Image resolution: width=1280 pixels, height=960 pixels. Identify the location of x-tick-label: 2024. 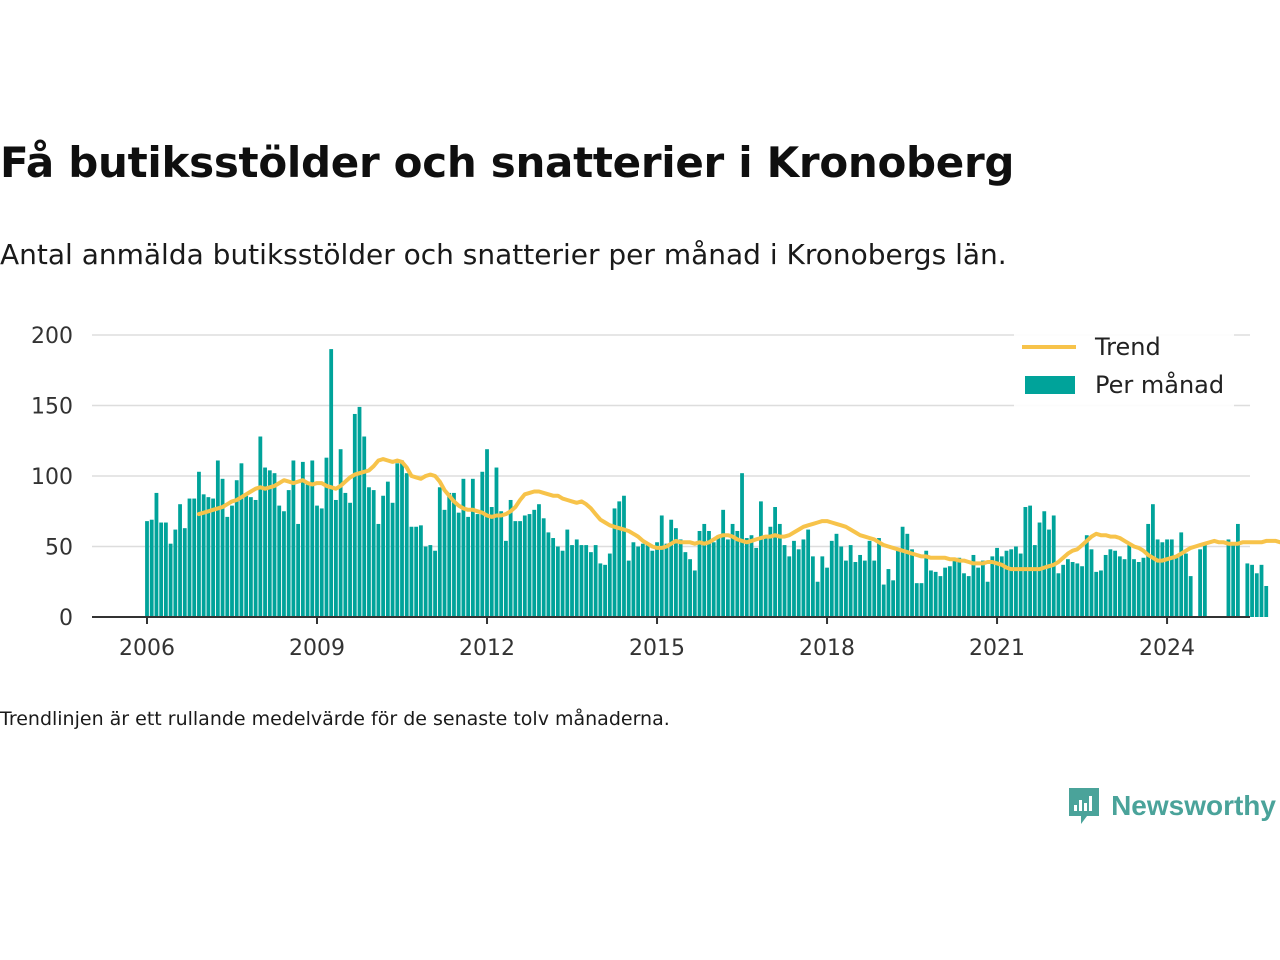
(1167, 648).